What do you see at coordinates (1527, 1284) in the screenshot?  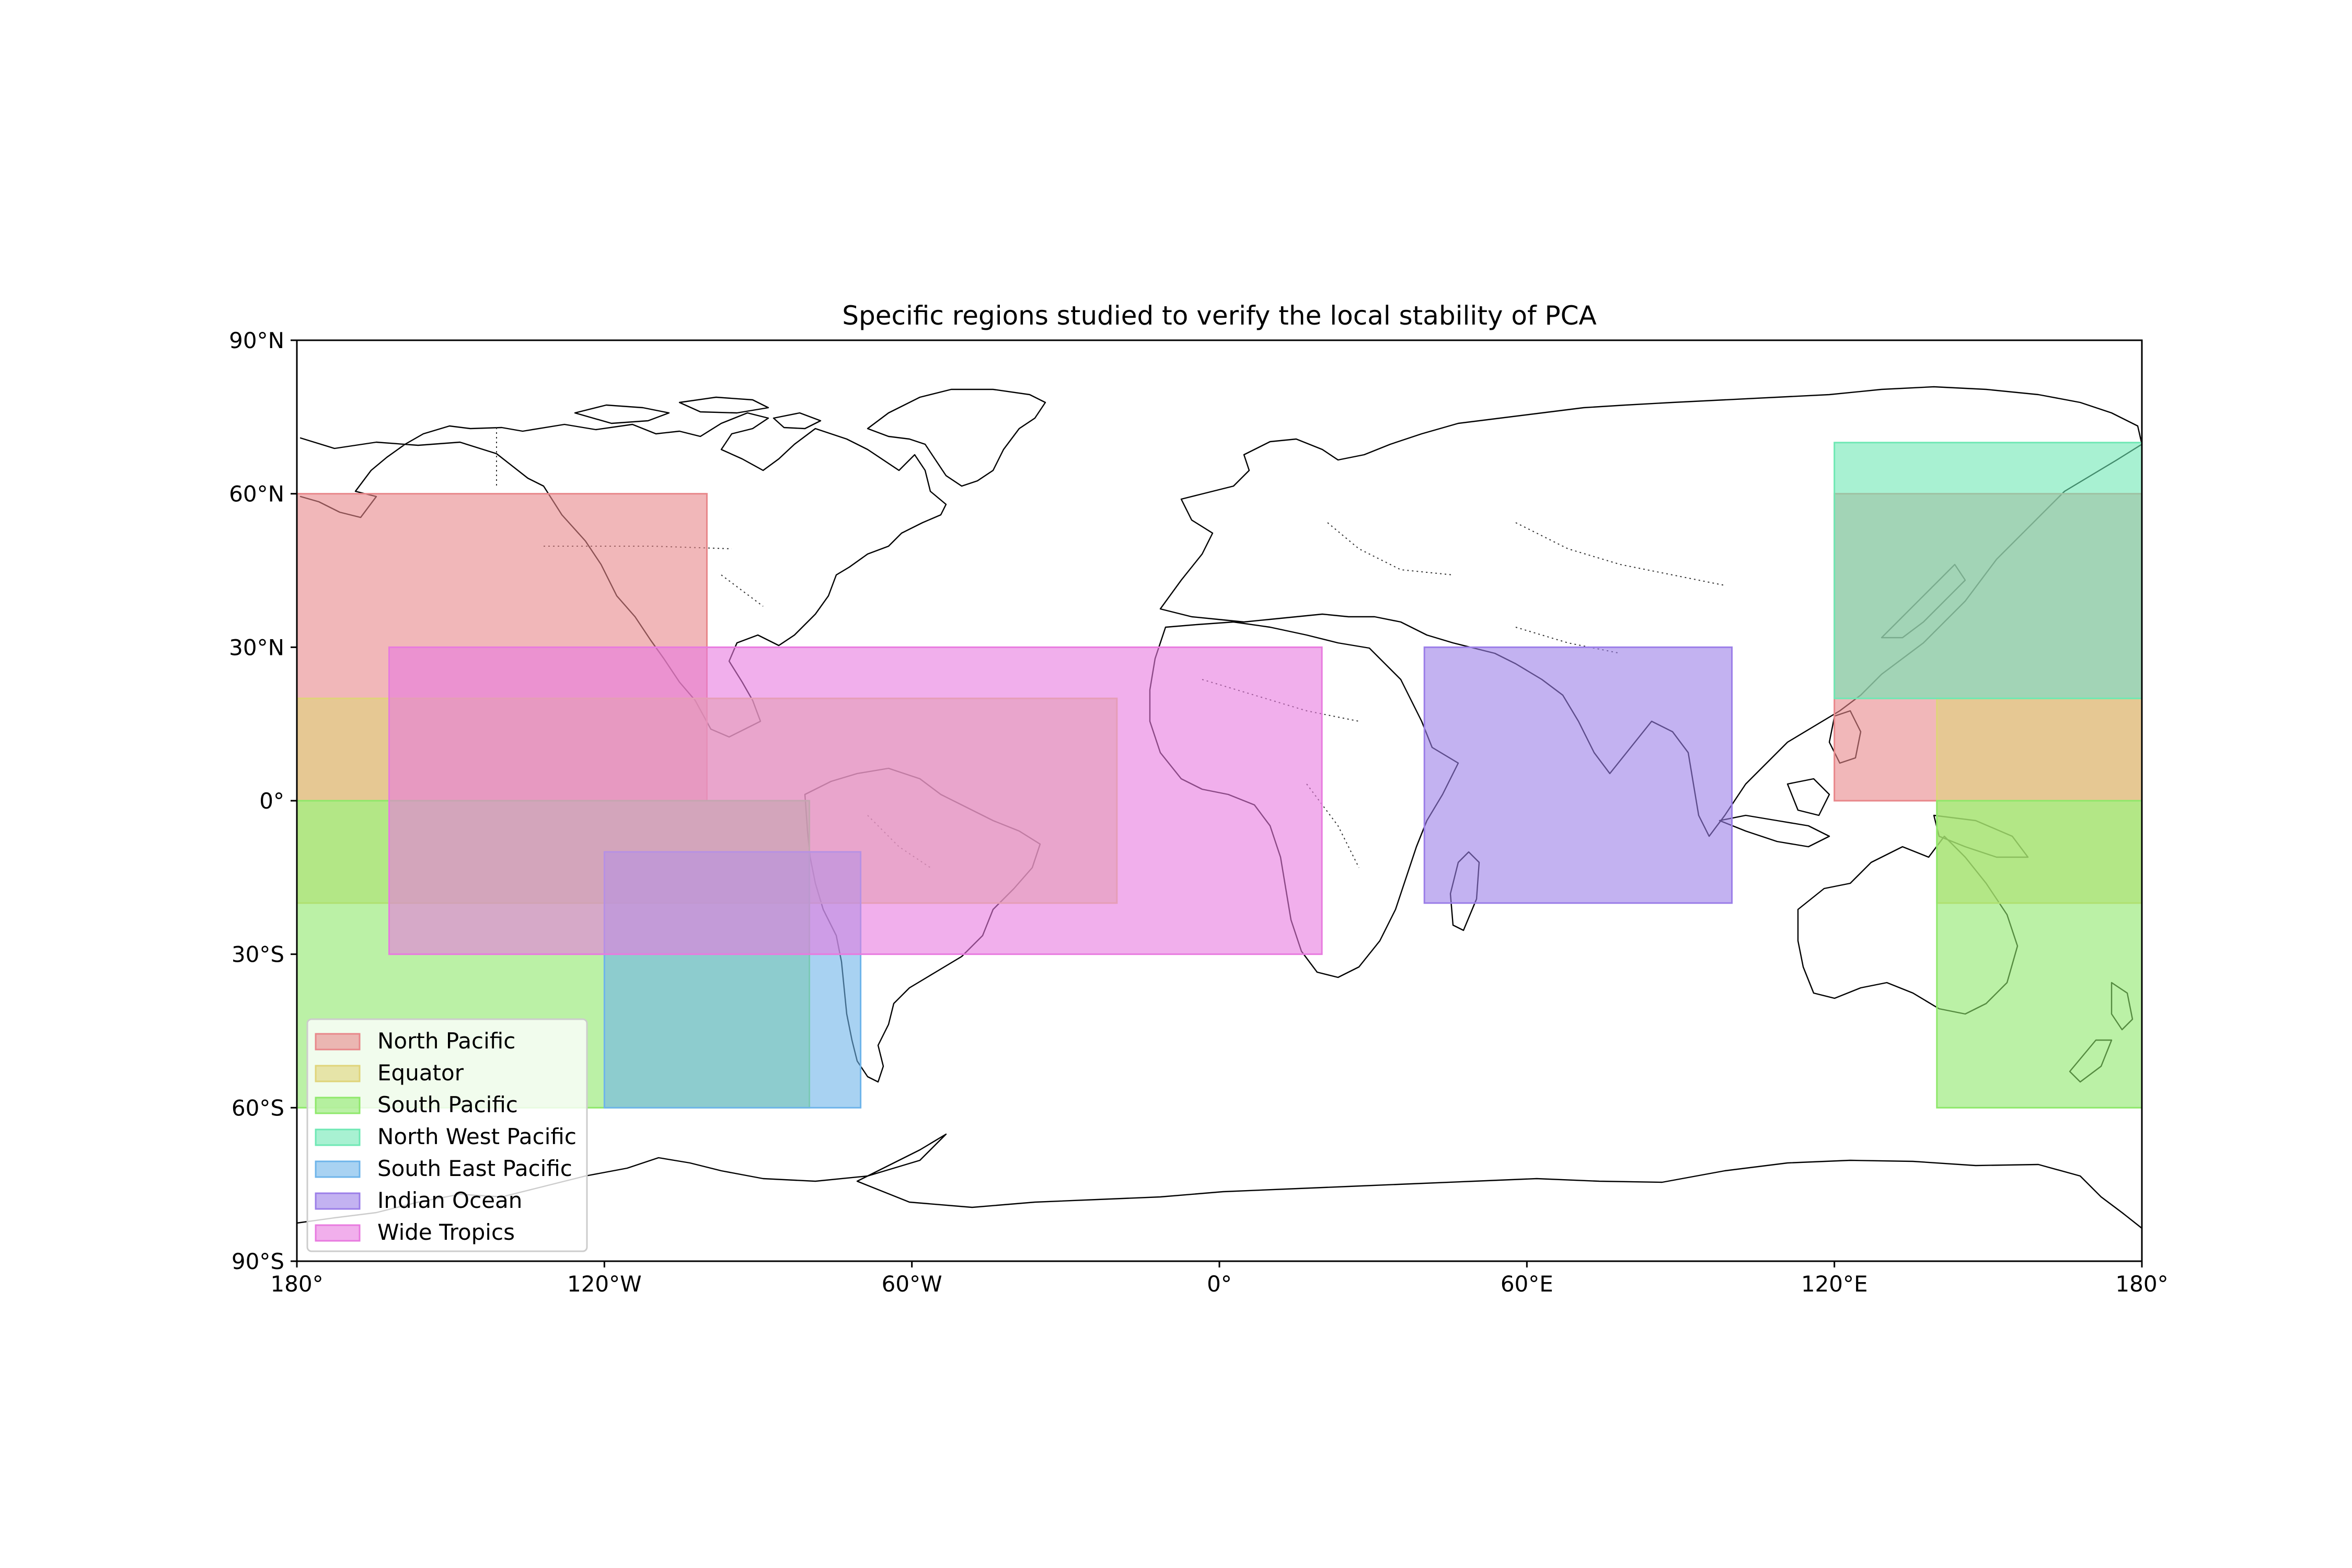 I see `x-tick-label: 60°E` at bounding box center [1527, 1284].